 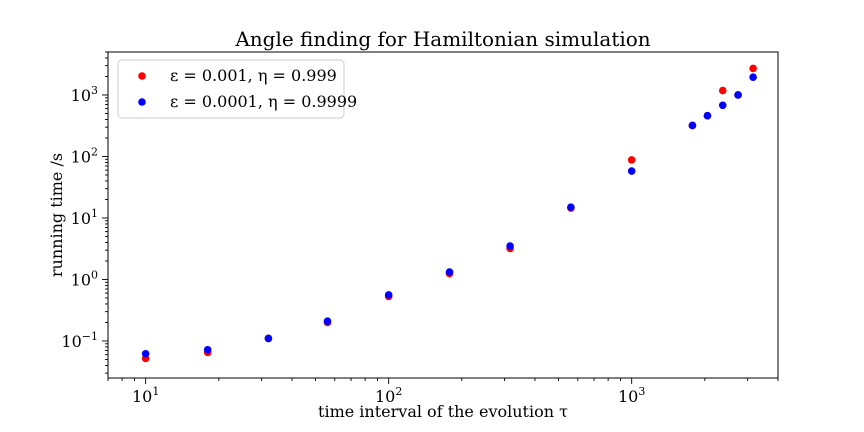 What do you see at coordinates (442, 39) in the screenshot?
I see `chart-title: Angle finding for Hamiltonian simulation` at bounding box center [442, 39].